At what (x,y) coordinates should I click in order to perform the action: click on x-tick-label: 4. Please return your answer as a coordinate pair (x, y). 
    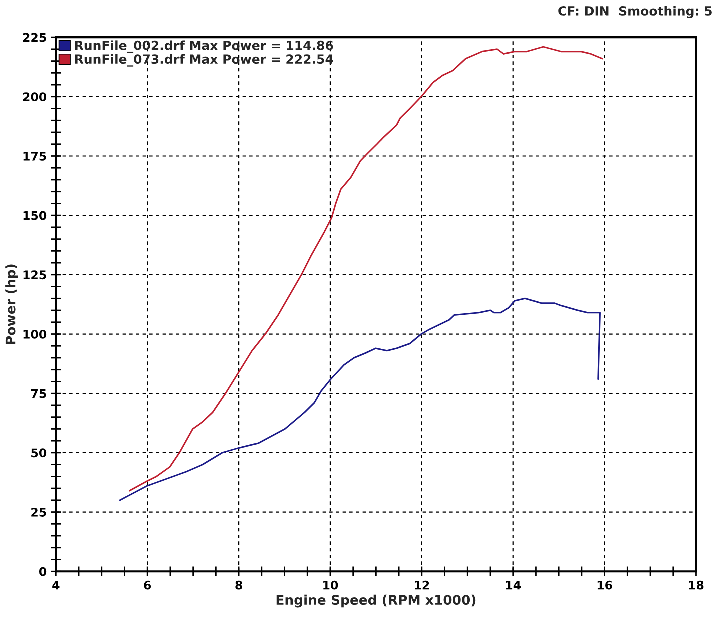
    Looking at the image, I should click on (56, 585).